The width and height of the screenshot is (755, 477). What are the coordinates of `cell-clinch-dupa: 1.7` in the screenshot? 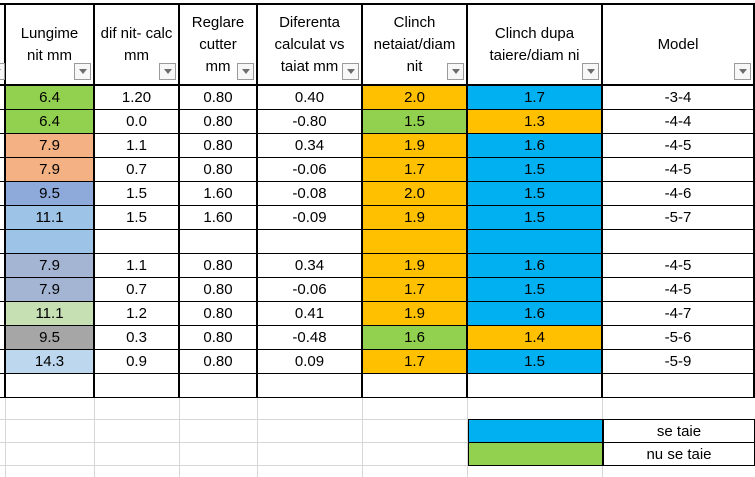 It's located at (535, 98).